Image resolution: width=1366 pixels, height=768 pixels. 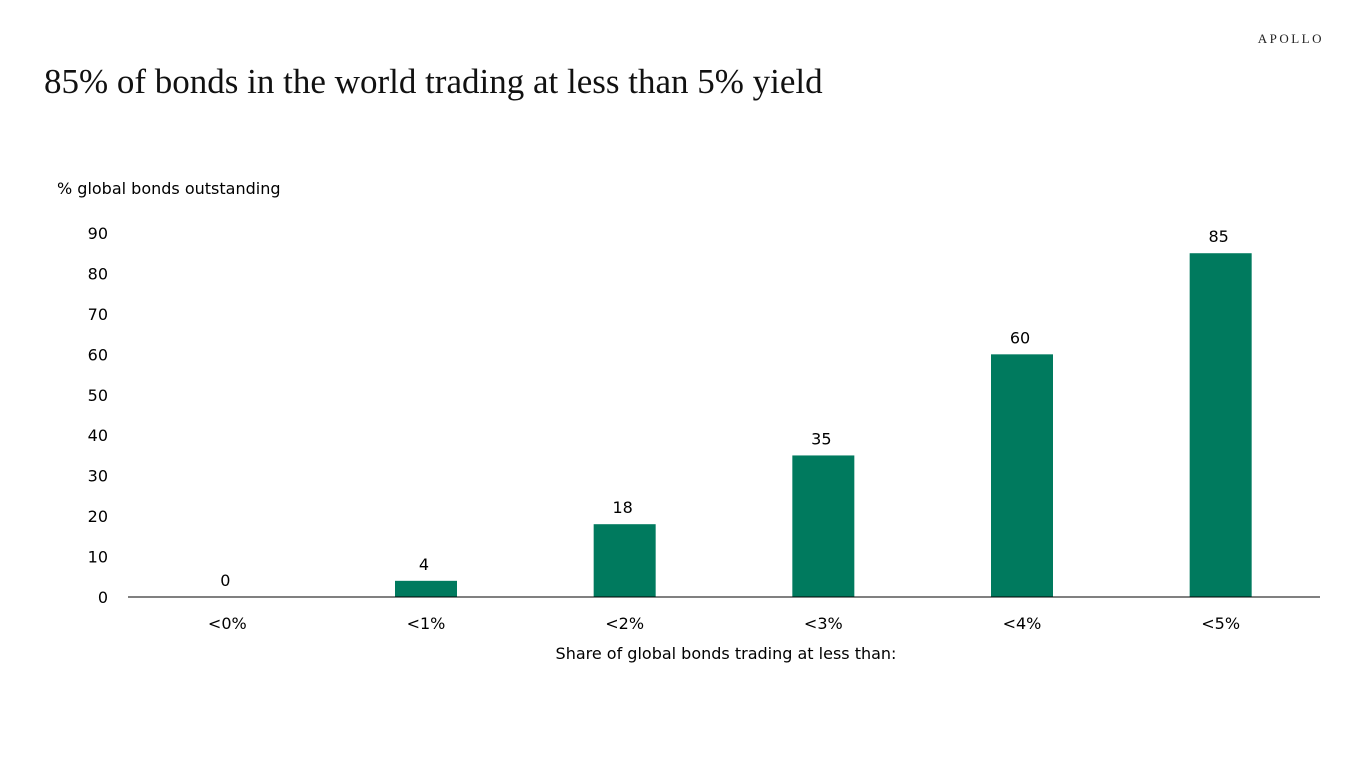 What do you see at coordinates (227, 623) in the screenshot?
I see `x-tick-label: <0%` at bounding box center [227, 623].